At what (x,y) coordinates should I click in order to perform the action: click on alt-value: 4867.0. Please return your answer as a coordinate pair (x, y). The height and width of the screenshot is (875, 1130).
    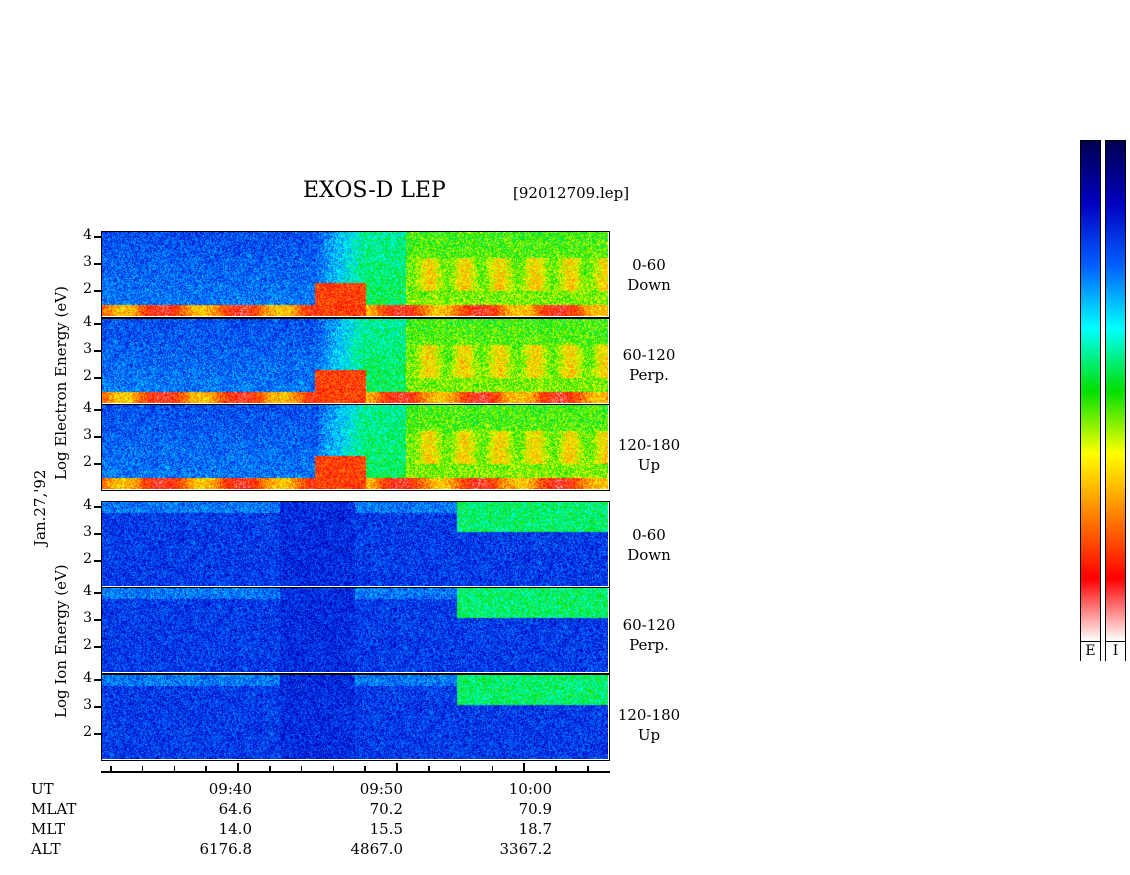
    Looking at the image, I should click on (377, 849).